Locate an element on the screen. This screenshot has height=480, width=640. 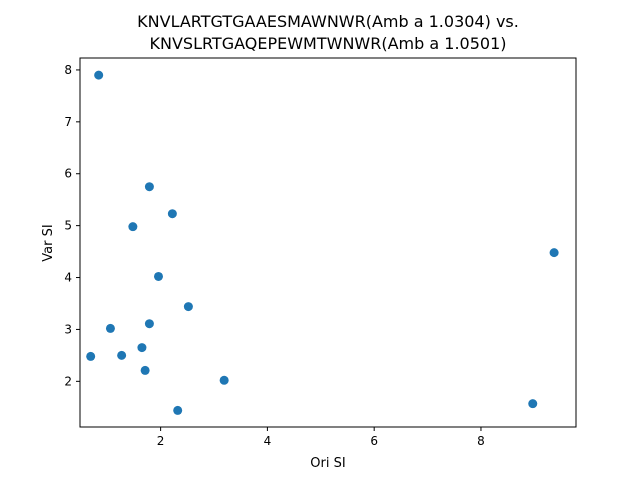
x-axis-ticks: 2 4 6 8 is located at coordinates (321, 437).